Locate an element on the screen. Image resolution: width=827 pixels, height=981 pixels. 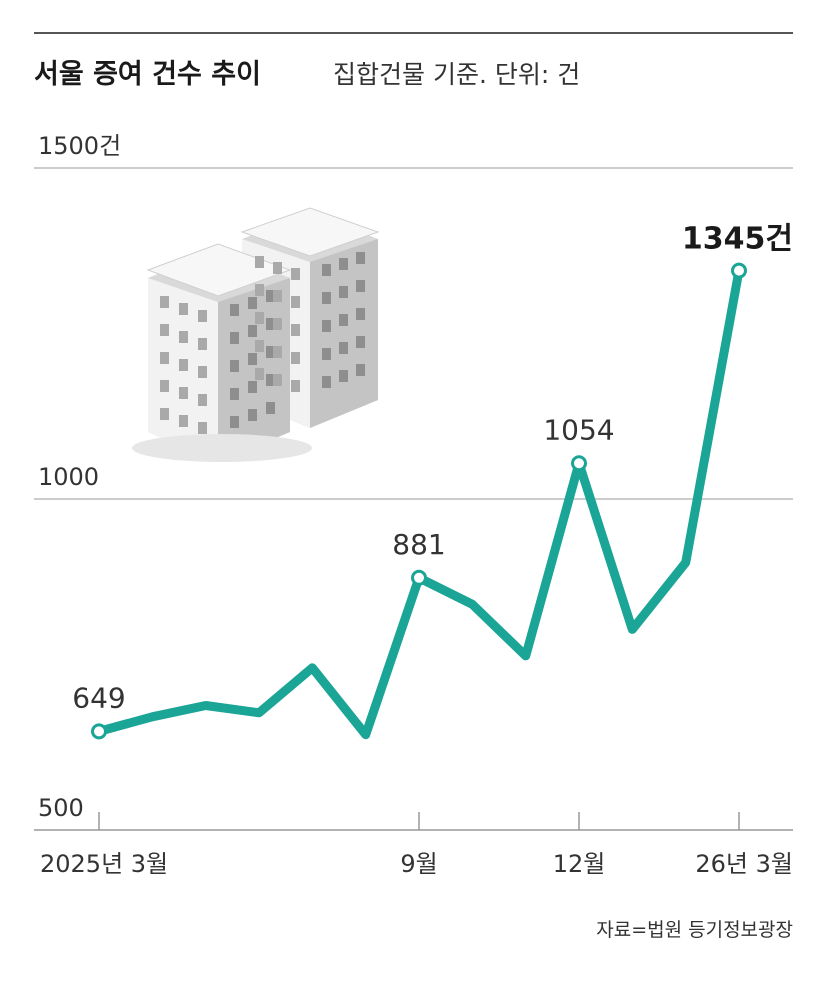
building-windows is located at coordinates (262, 343).